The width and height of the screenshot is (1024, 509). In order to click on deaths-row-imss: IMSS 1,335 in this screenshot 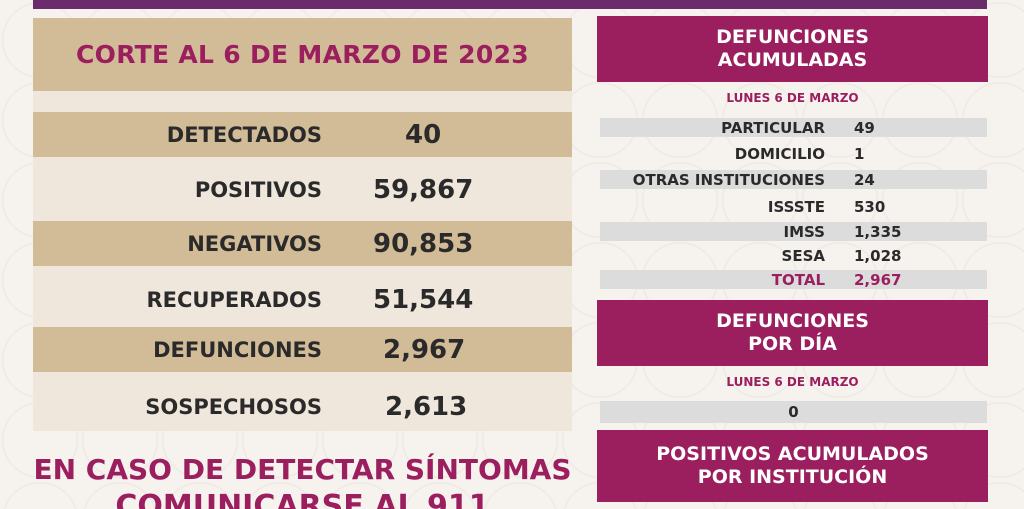, I will do `click(793, 231)`.